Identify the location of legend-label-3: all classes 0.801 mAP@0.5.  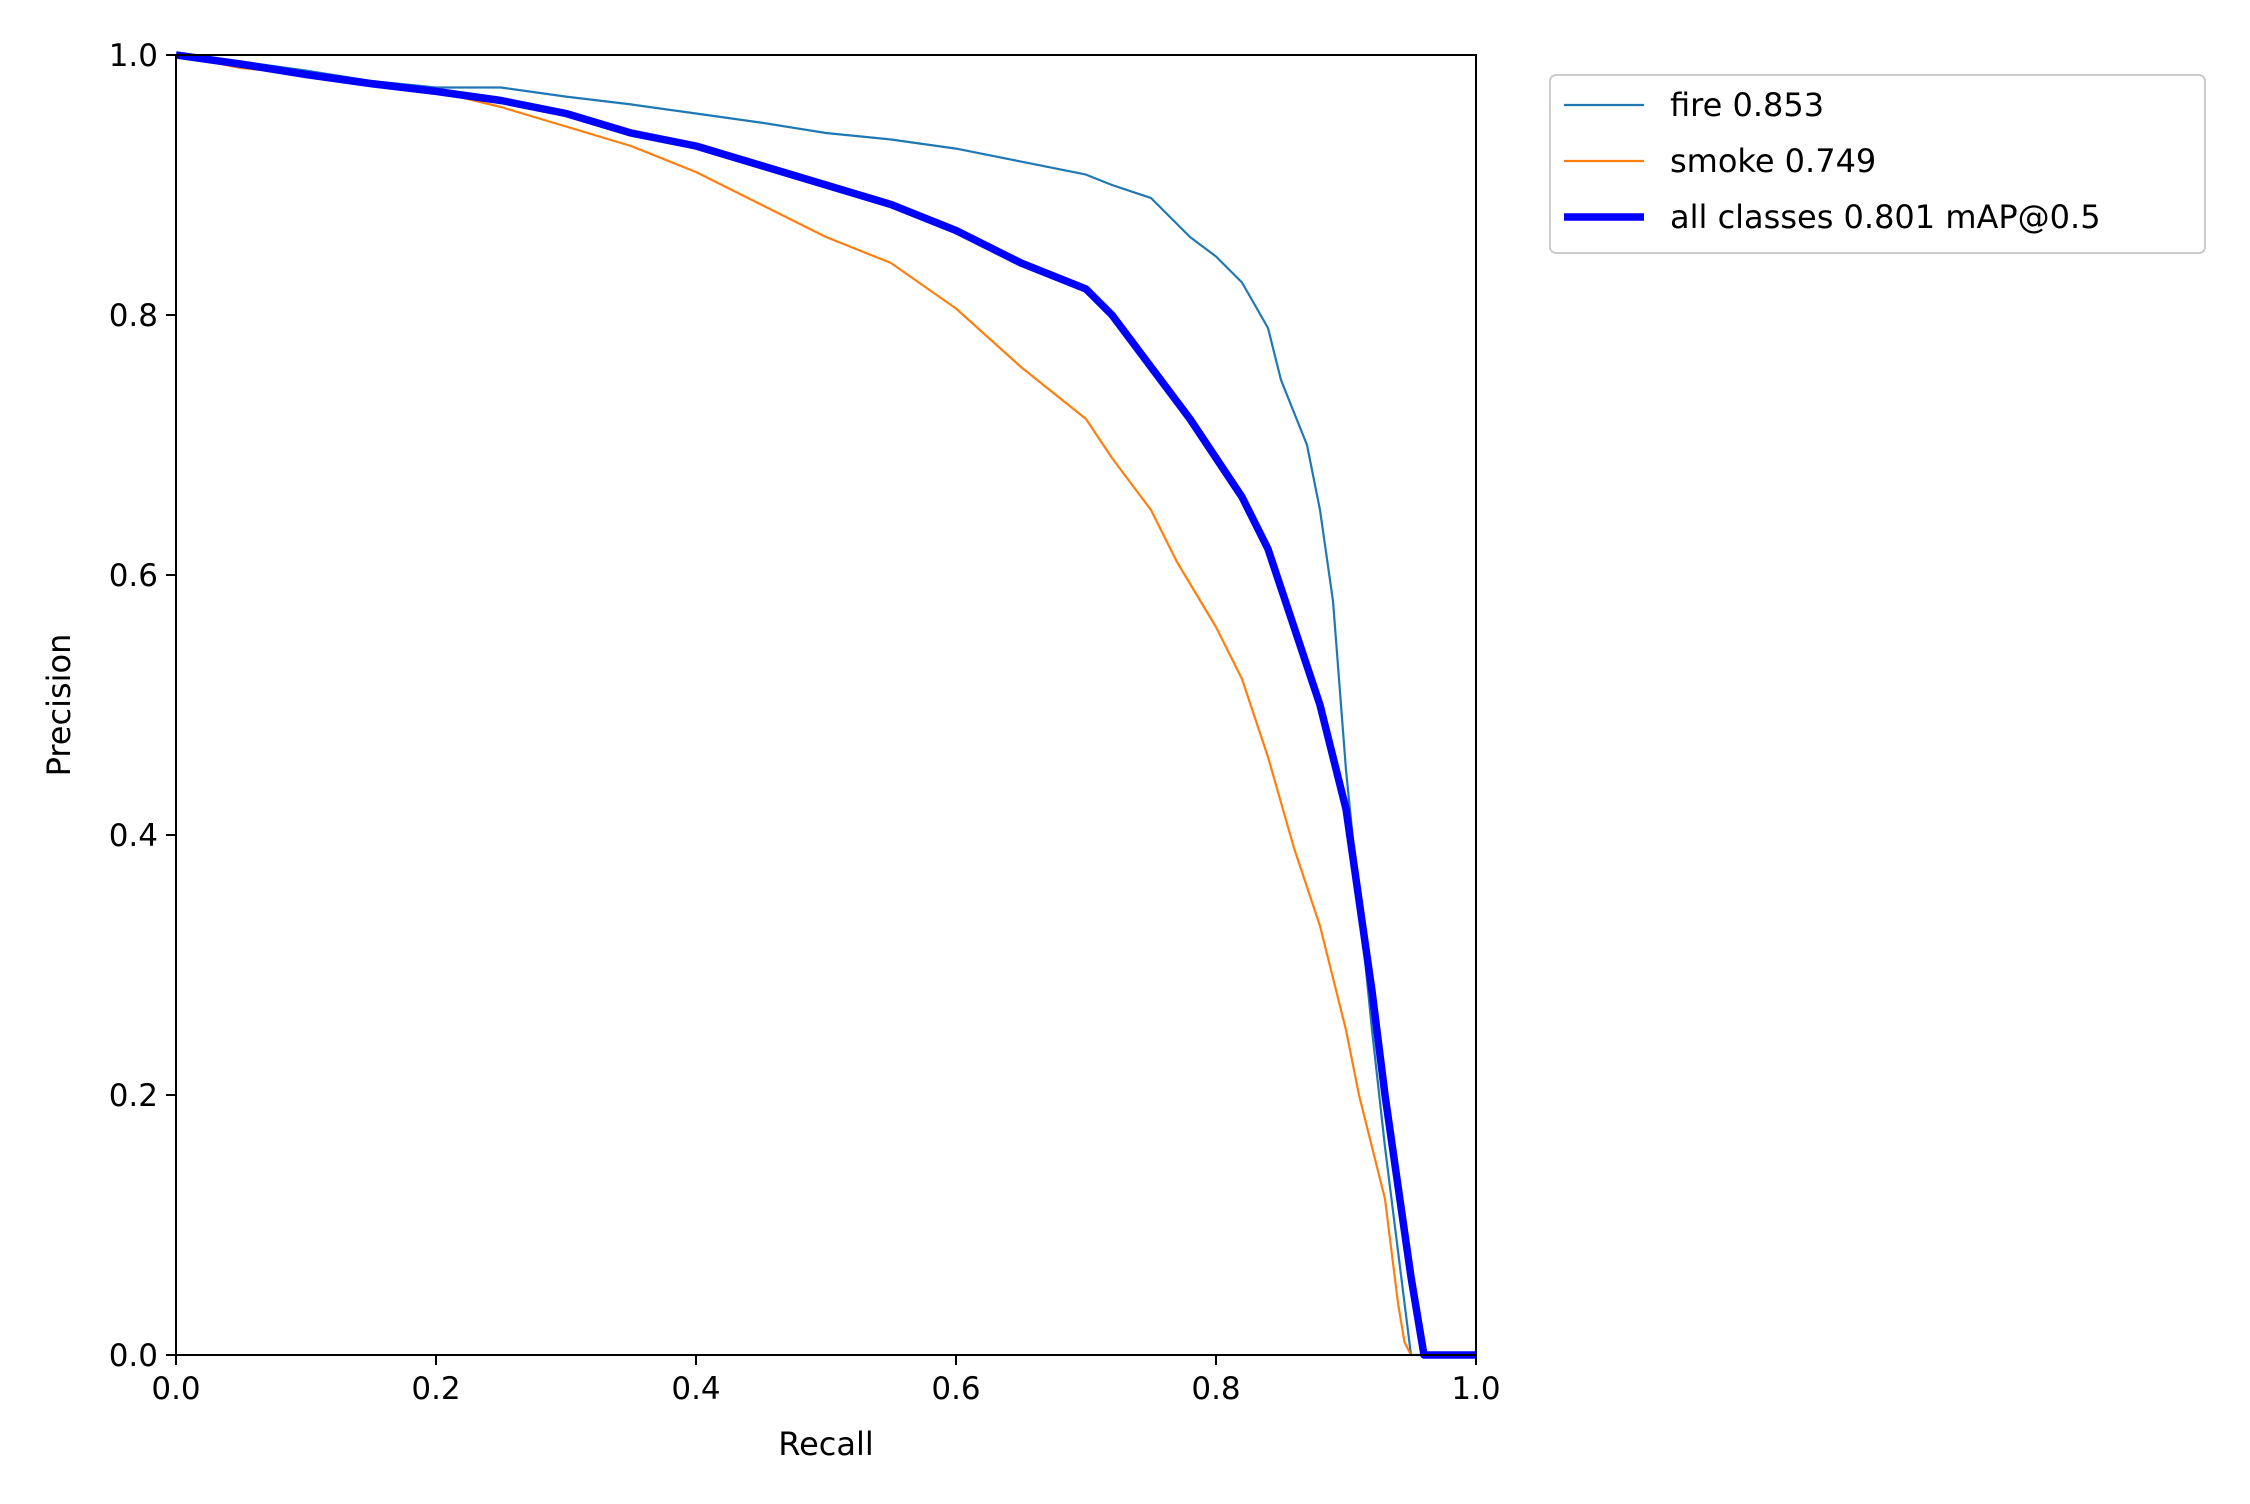
(1885, 217).